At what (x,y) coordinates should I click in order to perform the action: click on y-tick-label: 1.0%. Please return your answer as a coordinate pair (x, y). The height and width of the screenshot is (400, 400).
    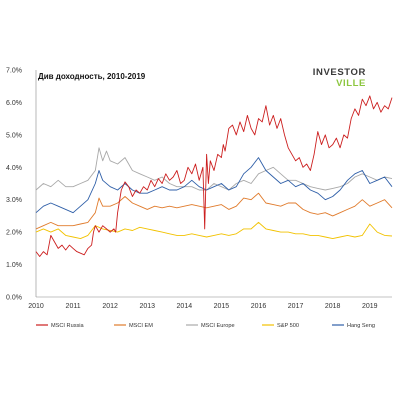
    Looking at the image, I should click on (14, 265).